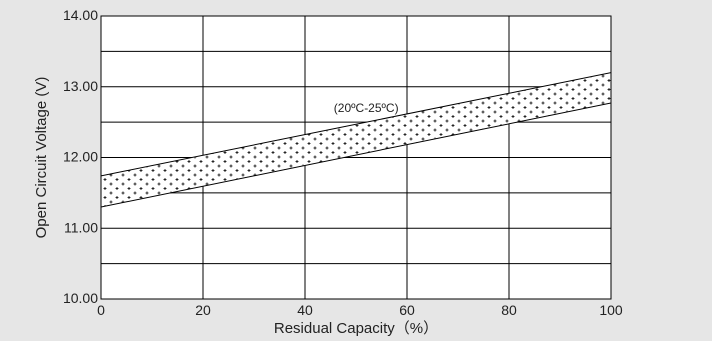 This screenshot has width=712, height=341. Describe the element at coordinates (407, 310) in the screenshot. I see `x-tick-label: 60` at that location.